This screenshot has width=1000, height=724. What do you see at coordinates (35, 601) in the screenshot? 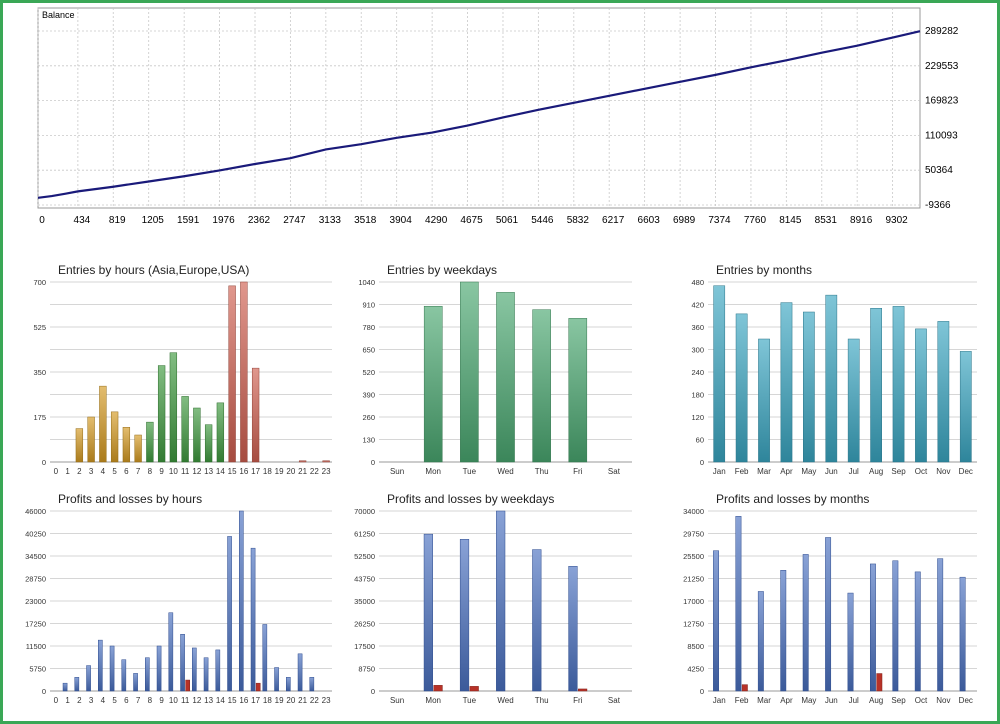
I see `ytick-label: 23000` at bounding box center [35, 601].